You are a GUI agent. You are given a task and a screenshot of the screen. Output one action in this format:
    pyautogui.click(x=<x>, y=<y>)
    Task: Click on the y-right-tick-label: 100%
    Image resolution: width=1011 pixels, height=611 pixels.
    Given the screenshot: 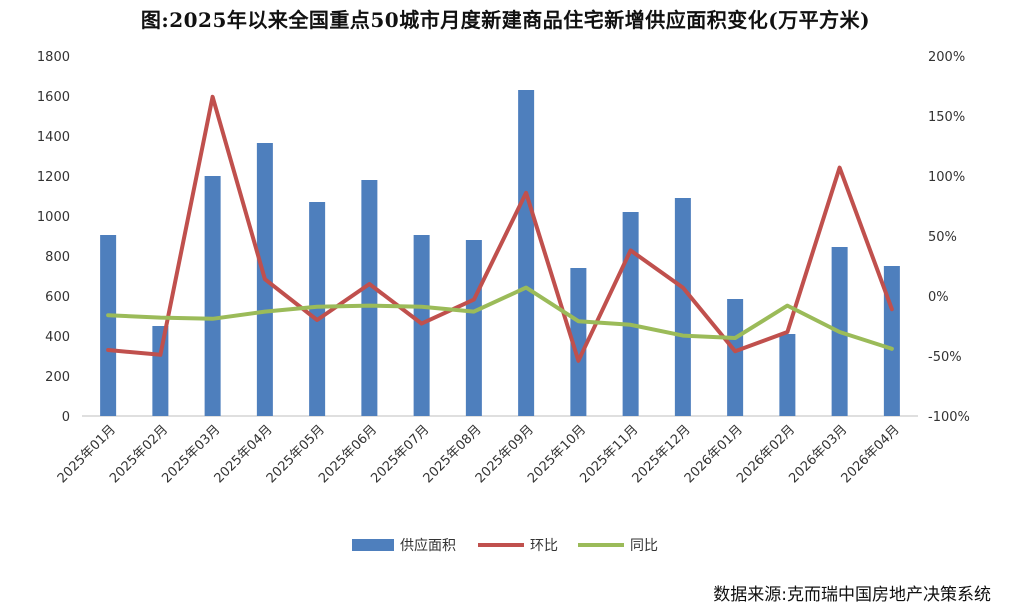 What is the action you would take?
    pyautogui.click(x=946, y=177)
    